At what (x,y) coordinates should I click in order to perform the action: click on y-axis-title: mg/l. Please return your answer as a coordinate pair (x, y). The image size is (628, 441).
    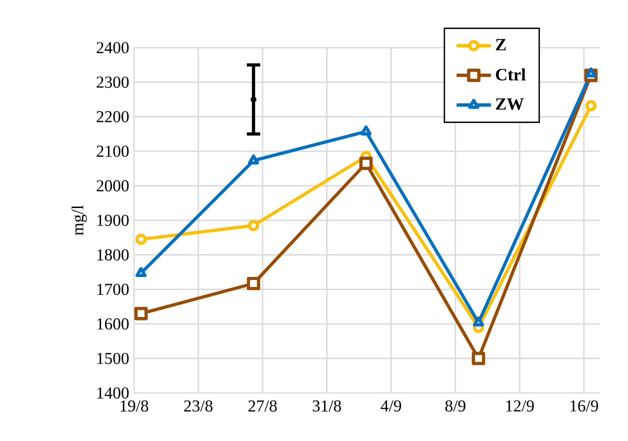
    Looking at the image, I should click on (79, 220).